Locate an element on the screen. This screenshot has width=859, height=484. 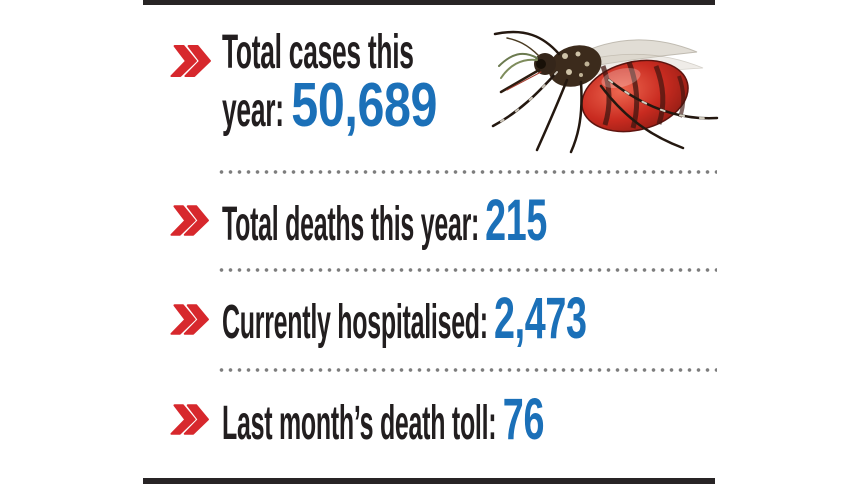
mosquito-image is located at coordinates (605, 92).